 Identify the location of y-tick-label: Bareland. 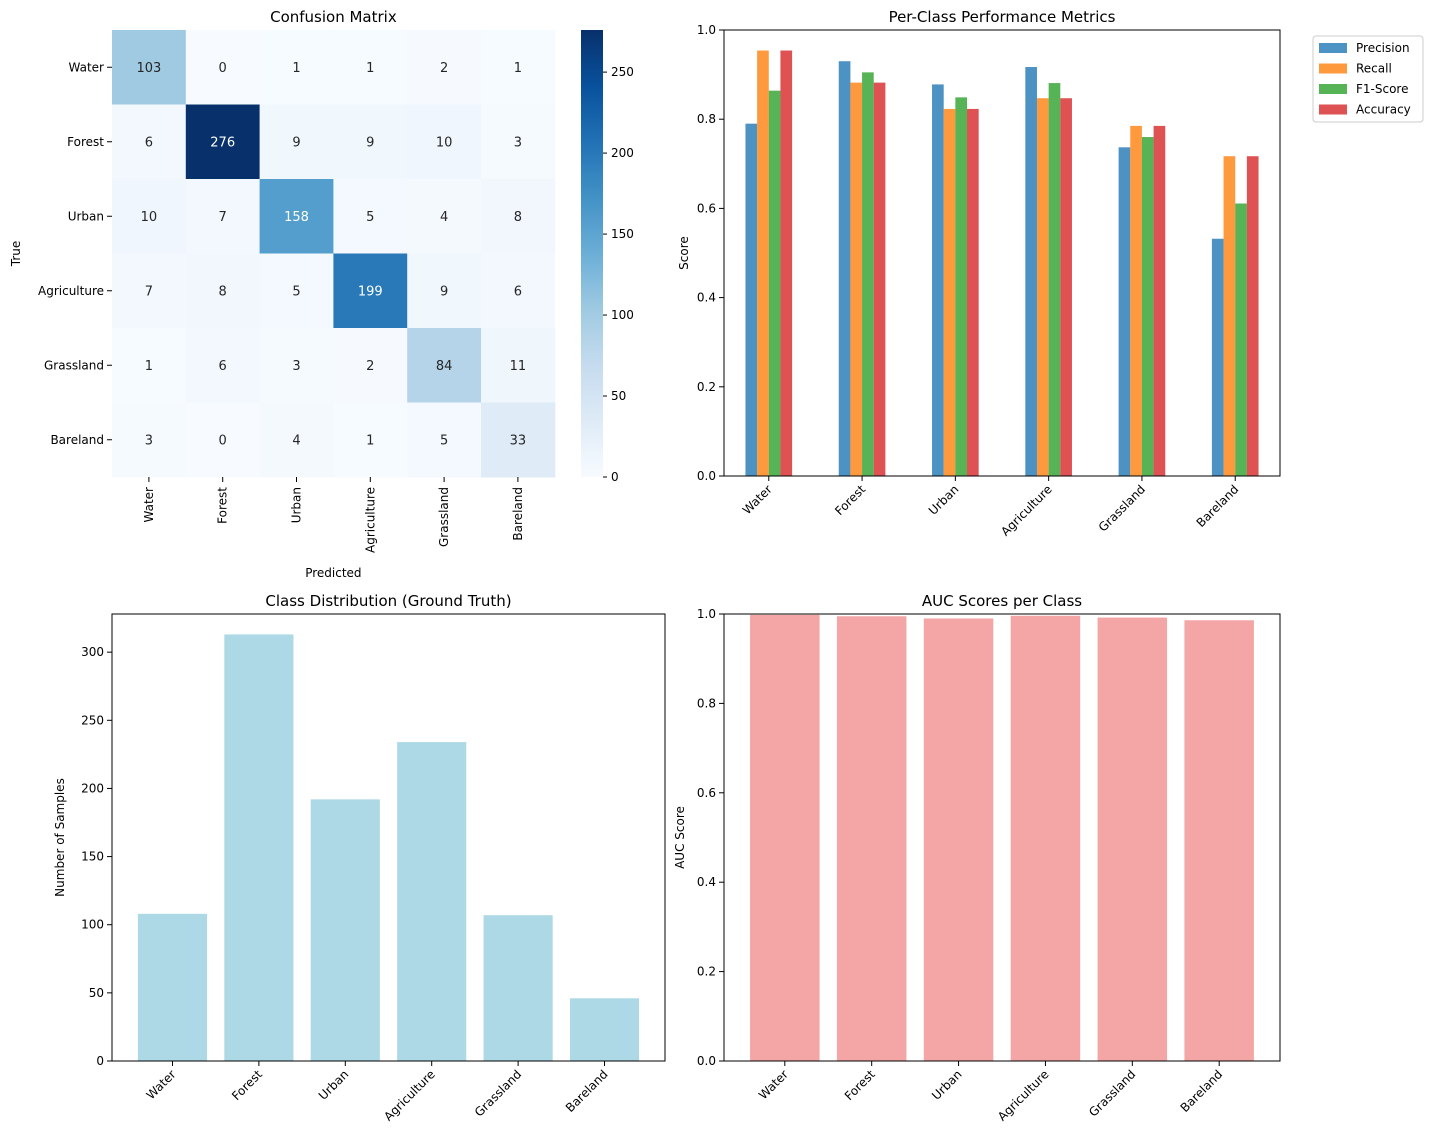
(77, 440).